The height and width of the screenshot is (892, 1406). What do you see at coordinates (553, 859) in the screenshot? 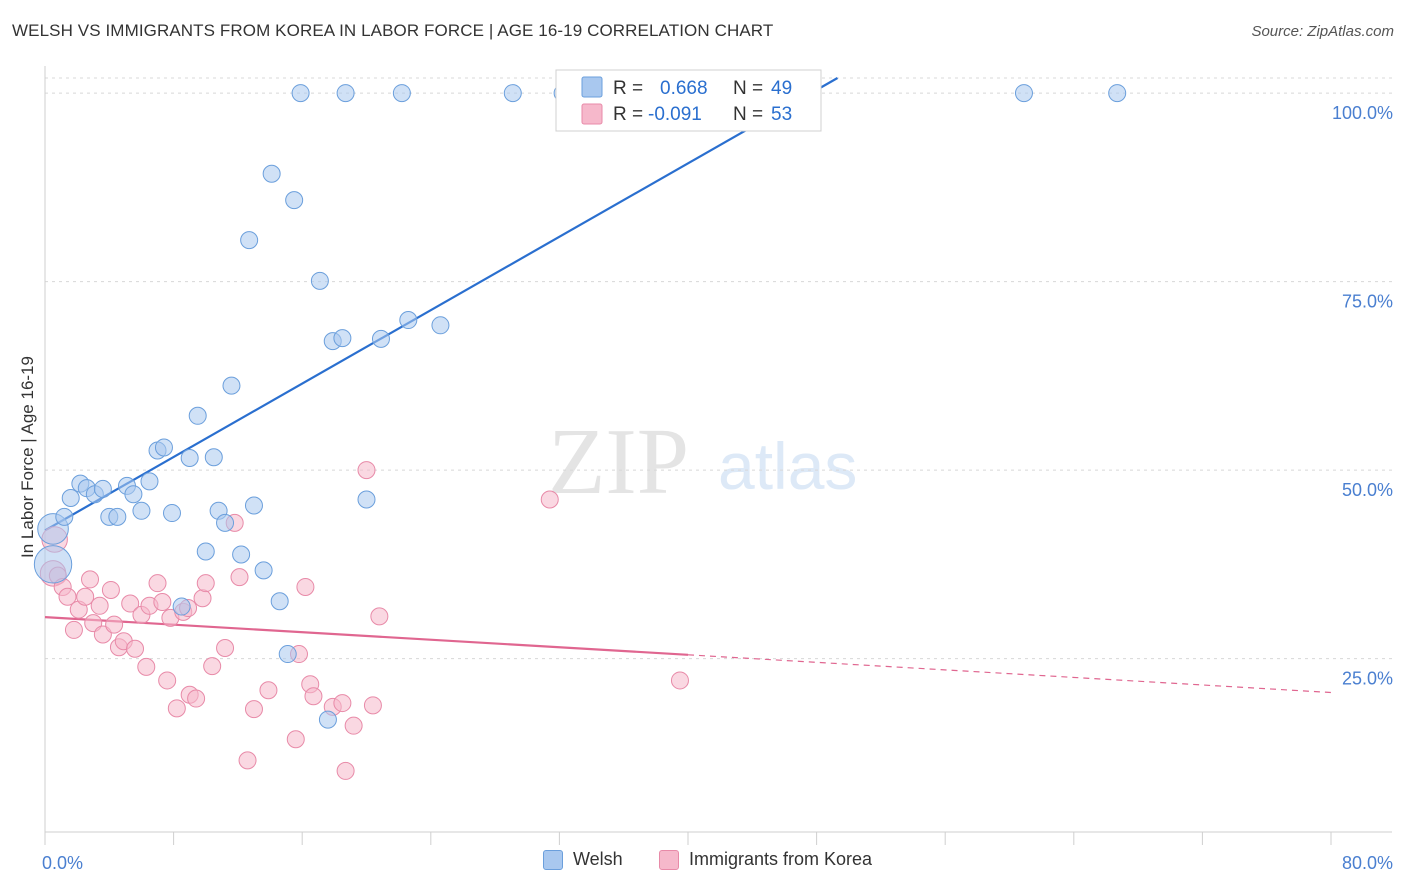
I see `legend-swatch-welsh` at bounding box center [553, 859].